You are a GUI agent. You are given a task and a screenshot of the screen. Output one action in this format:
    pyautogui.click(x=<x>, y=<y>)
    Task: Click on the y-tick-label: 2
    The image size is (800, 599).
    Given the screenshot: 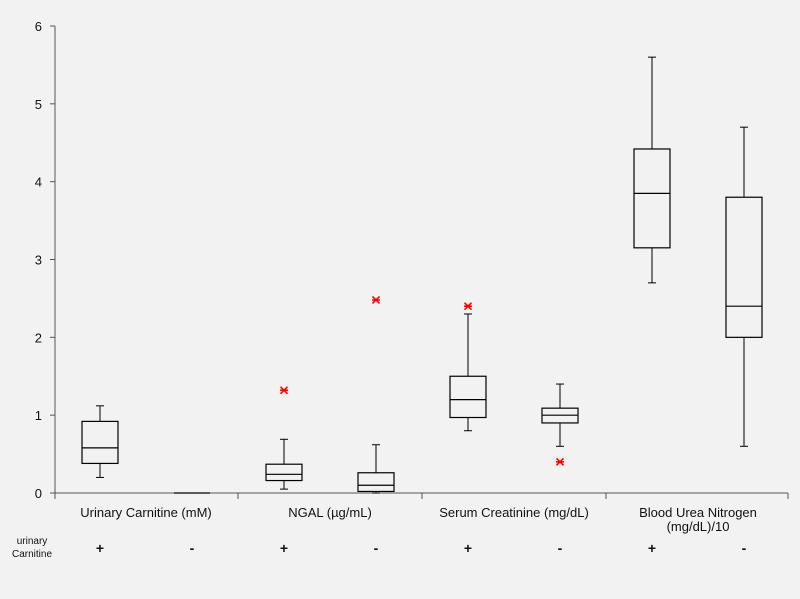 What is the action you would take?
    pyautogui.click(x=38, y=337)
    